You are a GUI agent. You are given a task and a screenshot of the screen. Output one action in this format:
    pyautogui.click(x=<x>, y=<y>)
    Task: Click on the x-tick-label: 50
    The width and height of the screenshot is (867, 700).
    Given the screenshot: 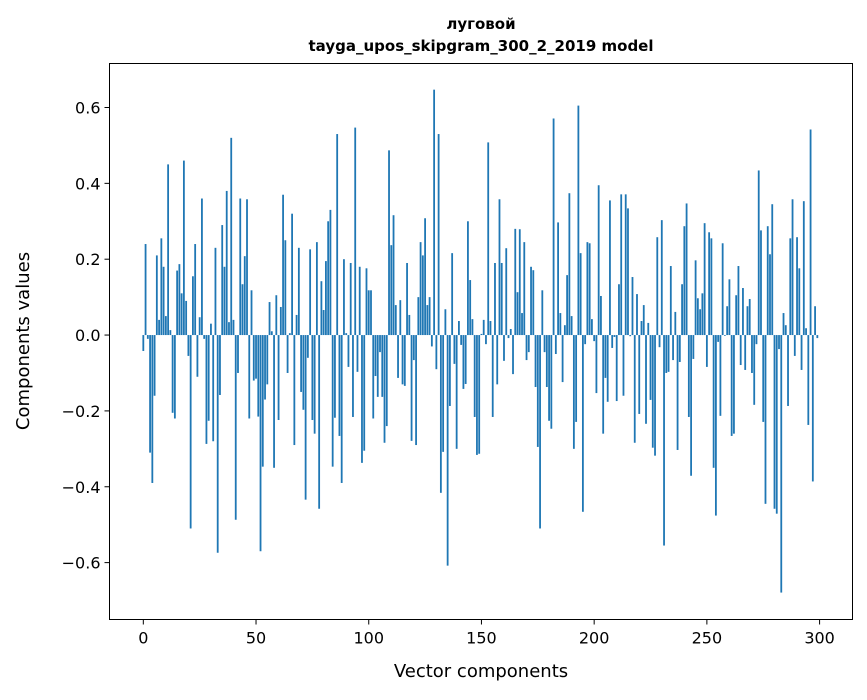 What is the action you would take?
    pyautogui.click(x=256, y=638)
    